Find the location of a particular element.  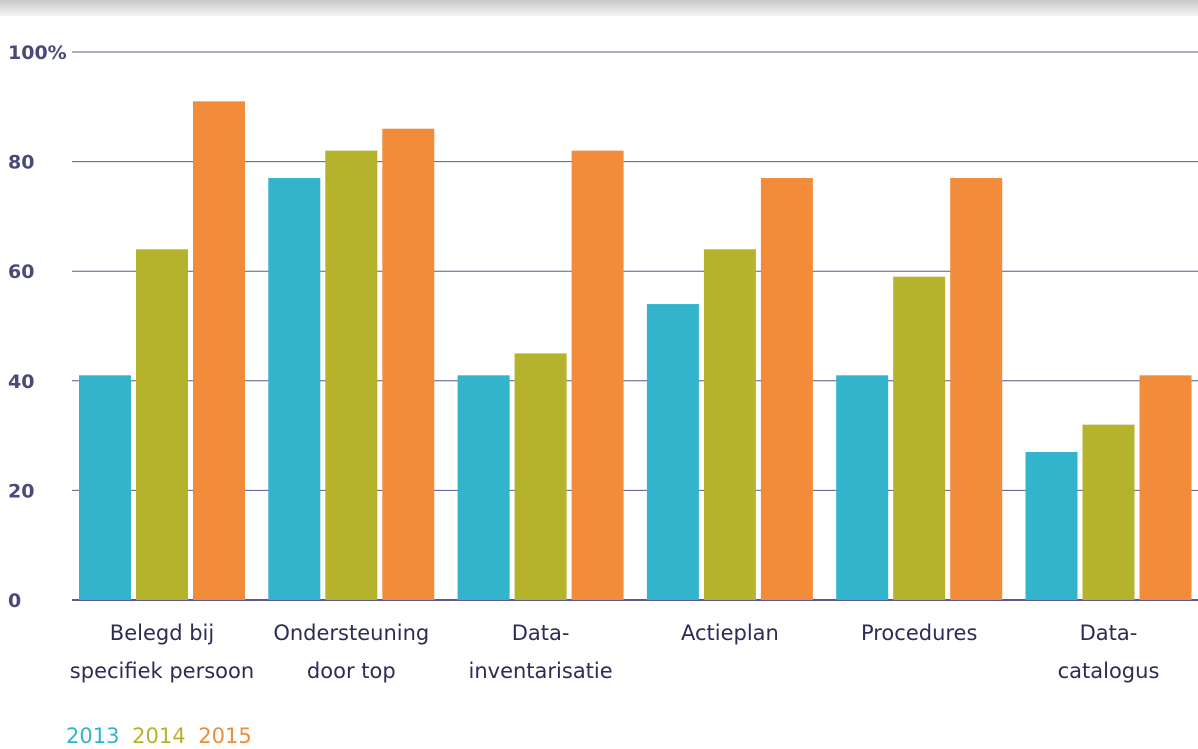

y-tick-label-4: 80 is located at coordinates (21, 163).